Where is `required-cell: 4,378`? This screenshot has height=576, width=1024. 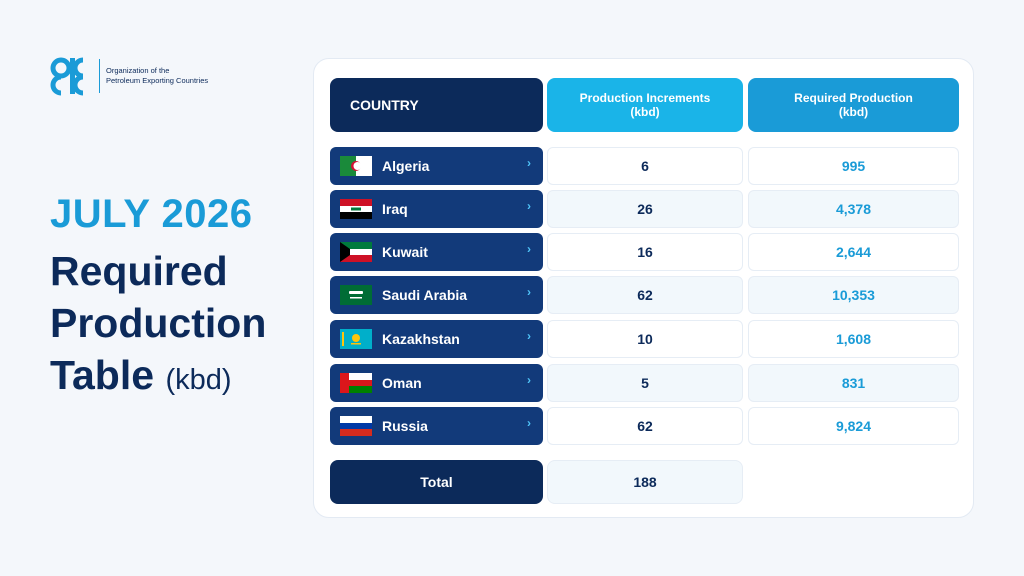
required-cell: 4,378 is located at coordinates (853, 209).